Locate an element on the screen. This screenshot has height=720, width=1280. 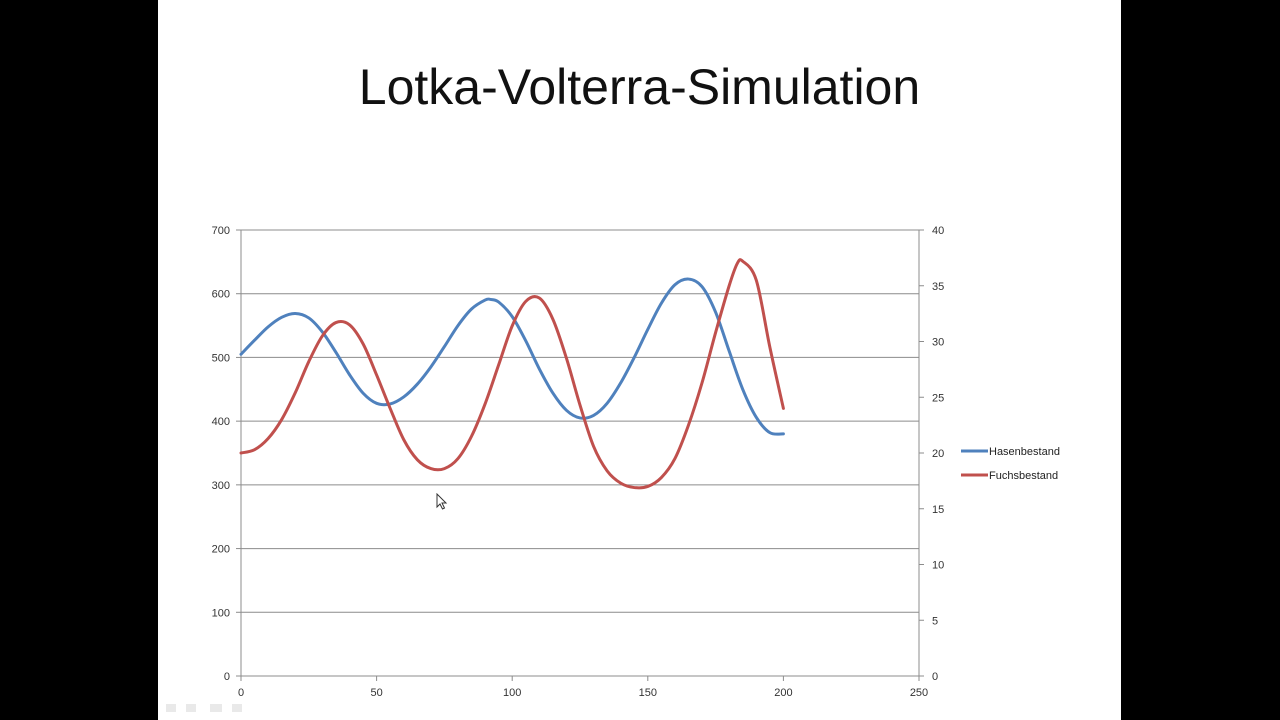
y-tick-label: 0 is located at coordinates (227, 677).